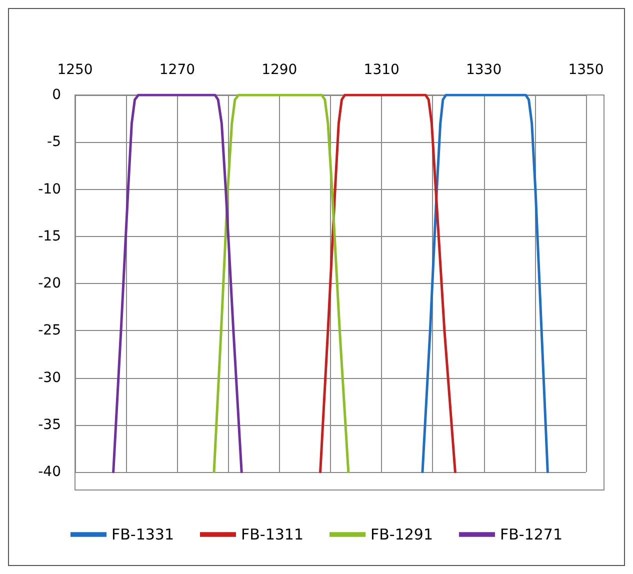 The width and height of the screenshot is (633, 574). What do you see at coordinates (49, 378) in the screenshot?
I see `y-tick-label: -30` at bounding box center [49, 378].